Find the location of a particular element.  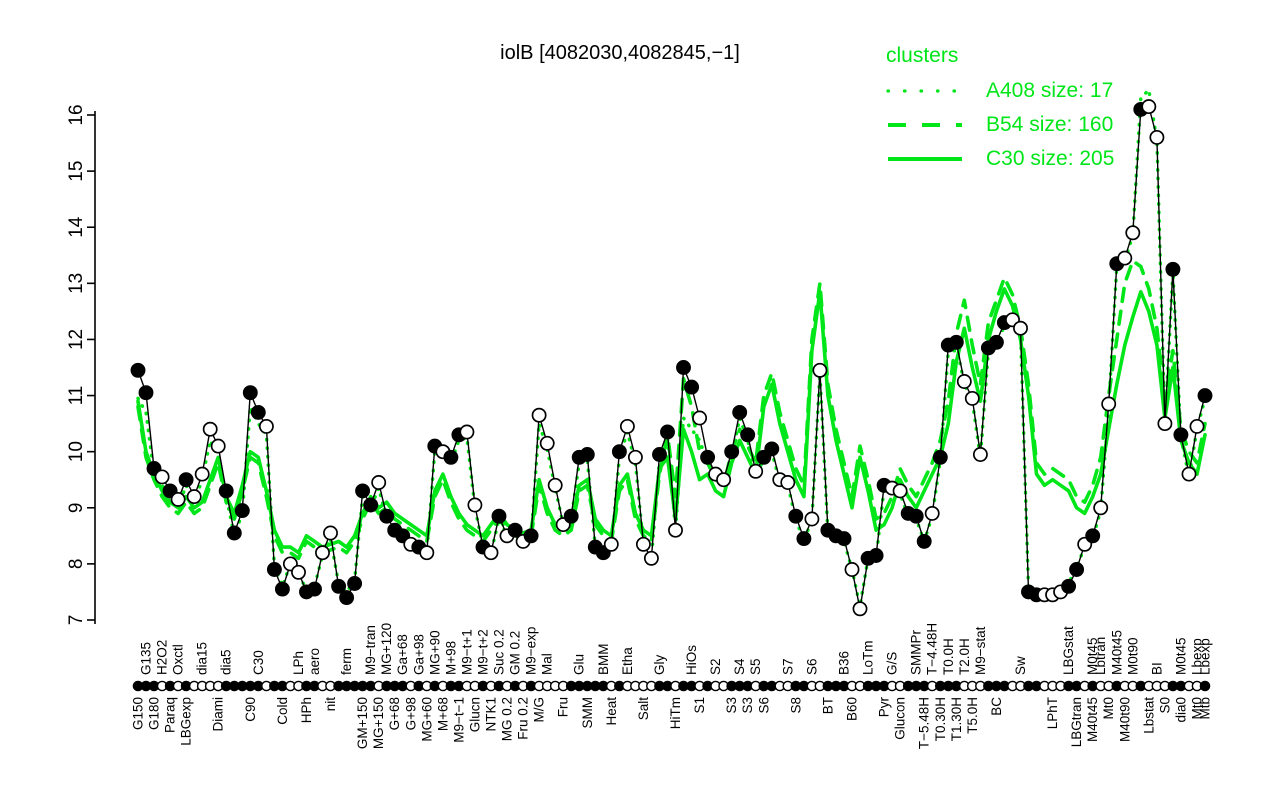

condition-label: S5 is located at coordinates (755, 666).